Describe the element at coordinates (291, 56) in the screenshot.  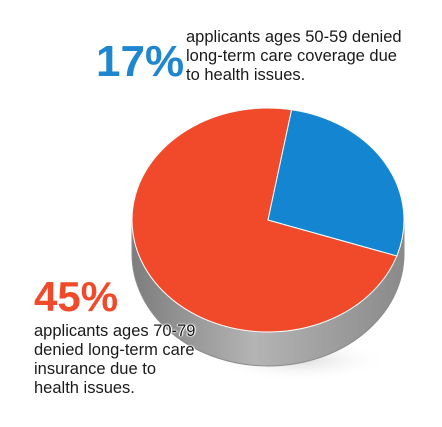
I see `annotation-line: long-term care coverage due` at that location.